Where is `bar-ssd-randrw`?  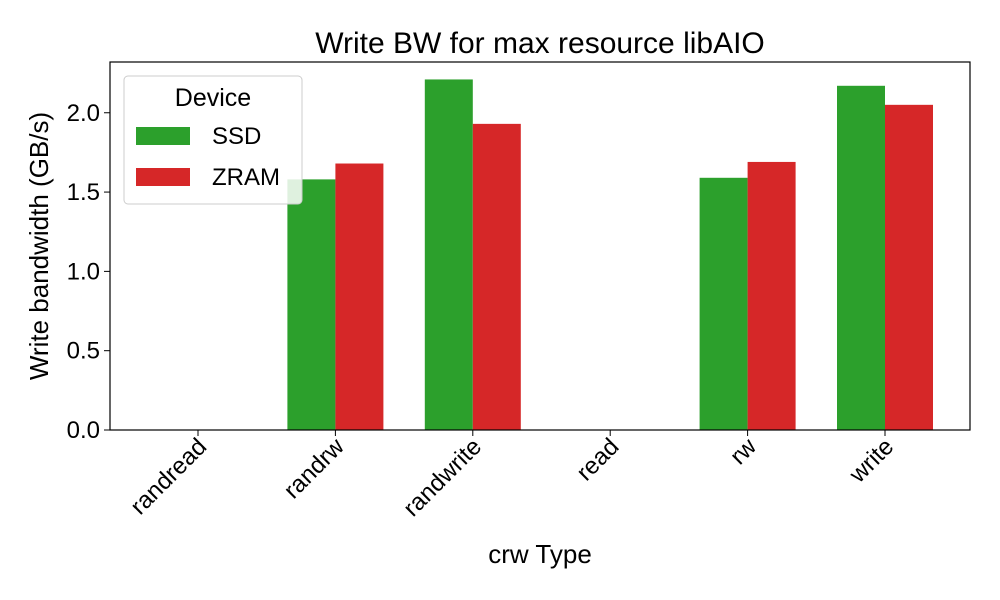 bar-ssd-randrw is located at coordinates (311, 304).